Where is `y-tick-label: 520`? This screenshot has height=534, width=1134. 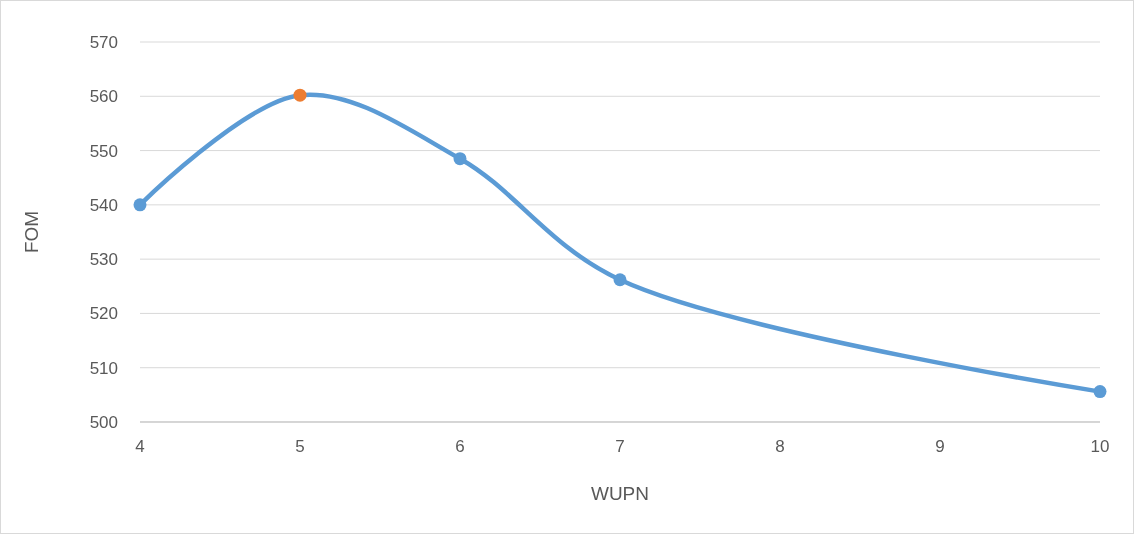 y-tick-label: 520 is located at coordinates (103, 314).